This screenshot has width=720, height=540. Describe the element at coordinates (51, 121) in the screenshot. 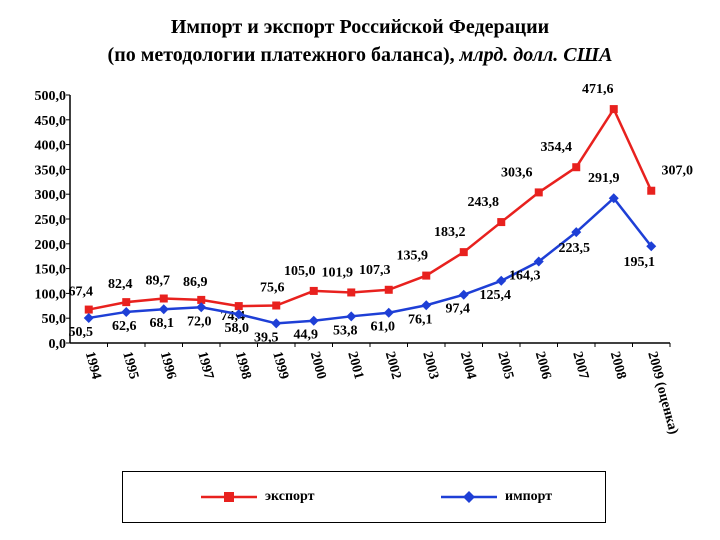

I see `y-tick-label: 450,0` at that location.